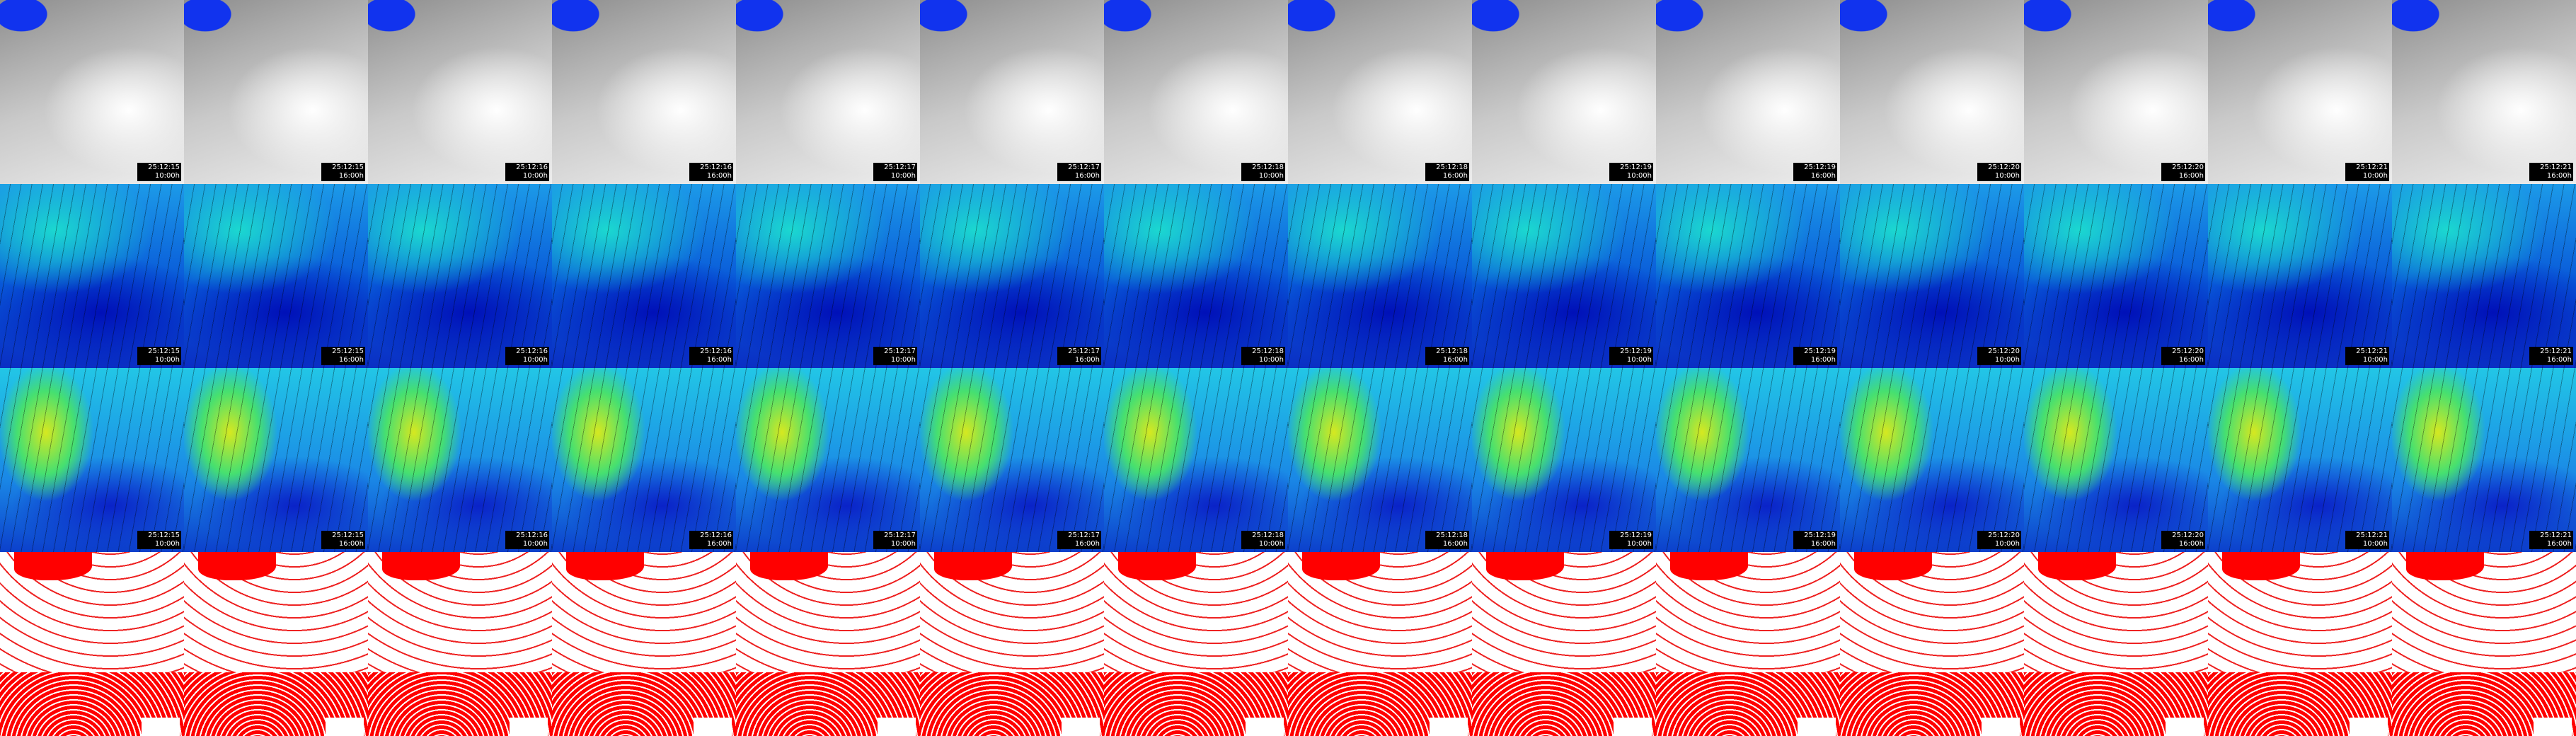 The image size is (2576, 736). I want to click on date-text: 25:12:15, so click(348, 167).